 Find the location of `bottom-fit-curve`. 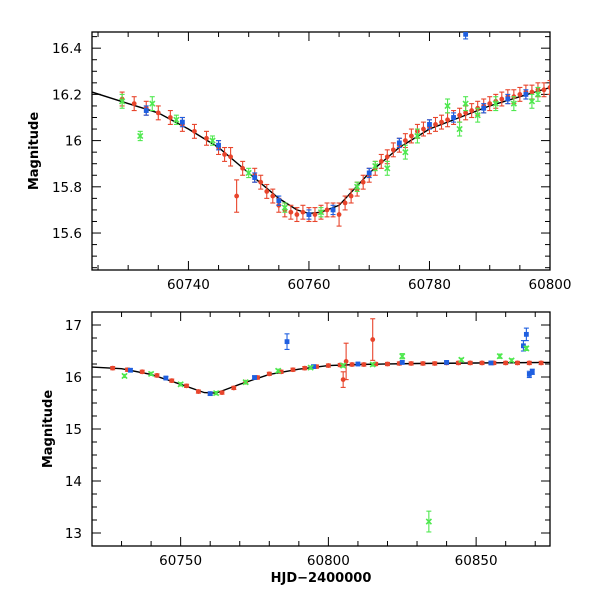

bottom-fit-curve is located at coordinates (321, 377).